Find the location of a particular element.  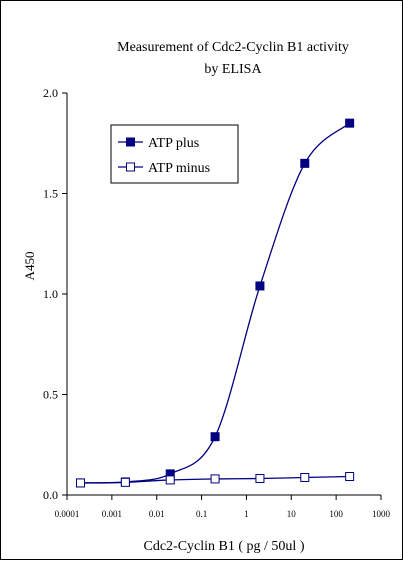

y-tick-label: 2.0 is located at coordinates (50, 93).